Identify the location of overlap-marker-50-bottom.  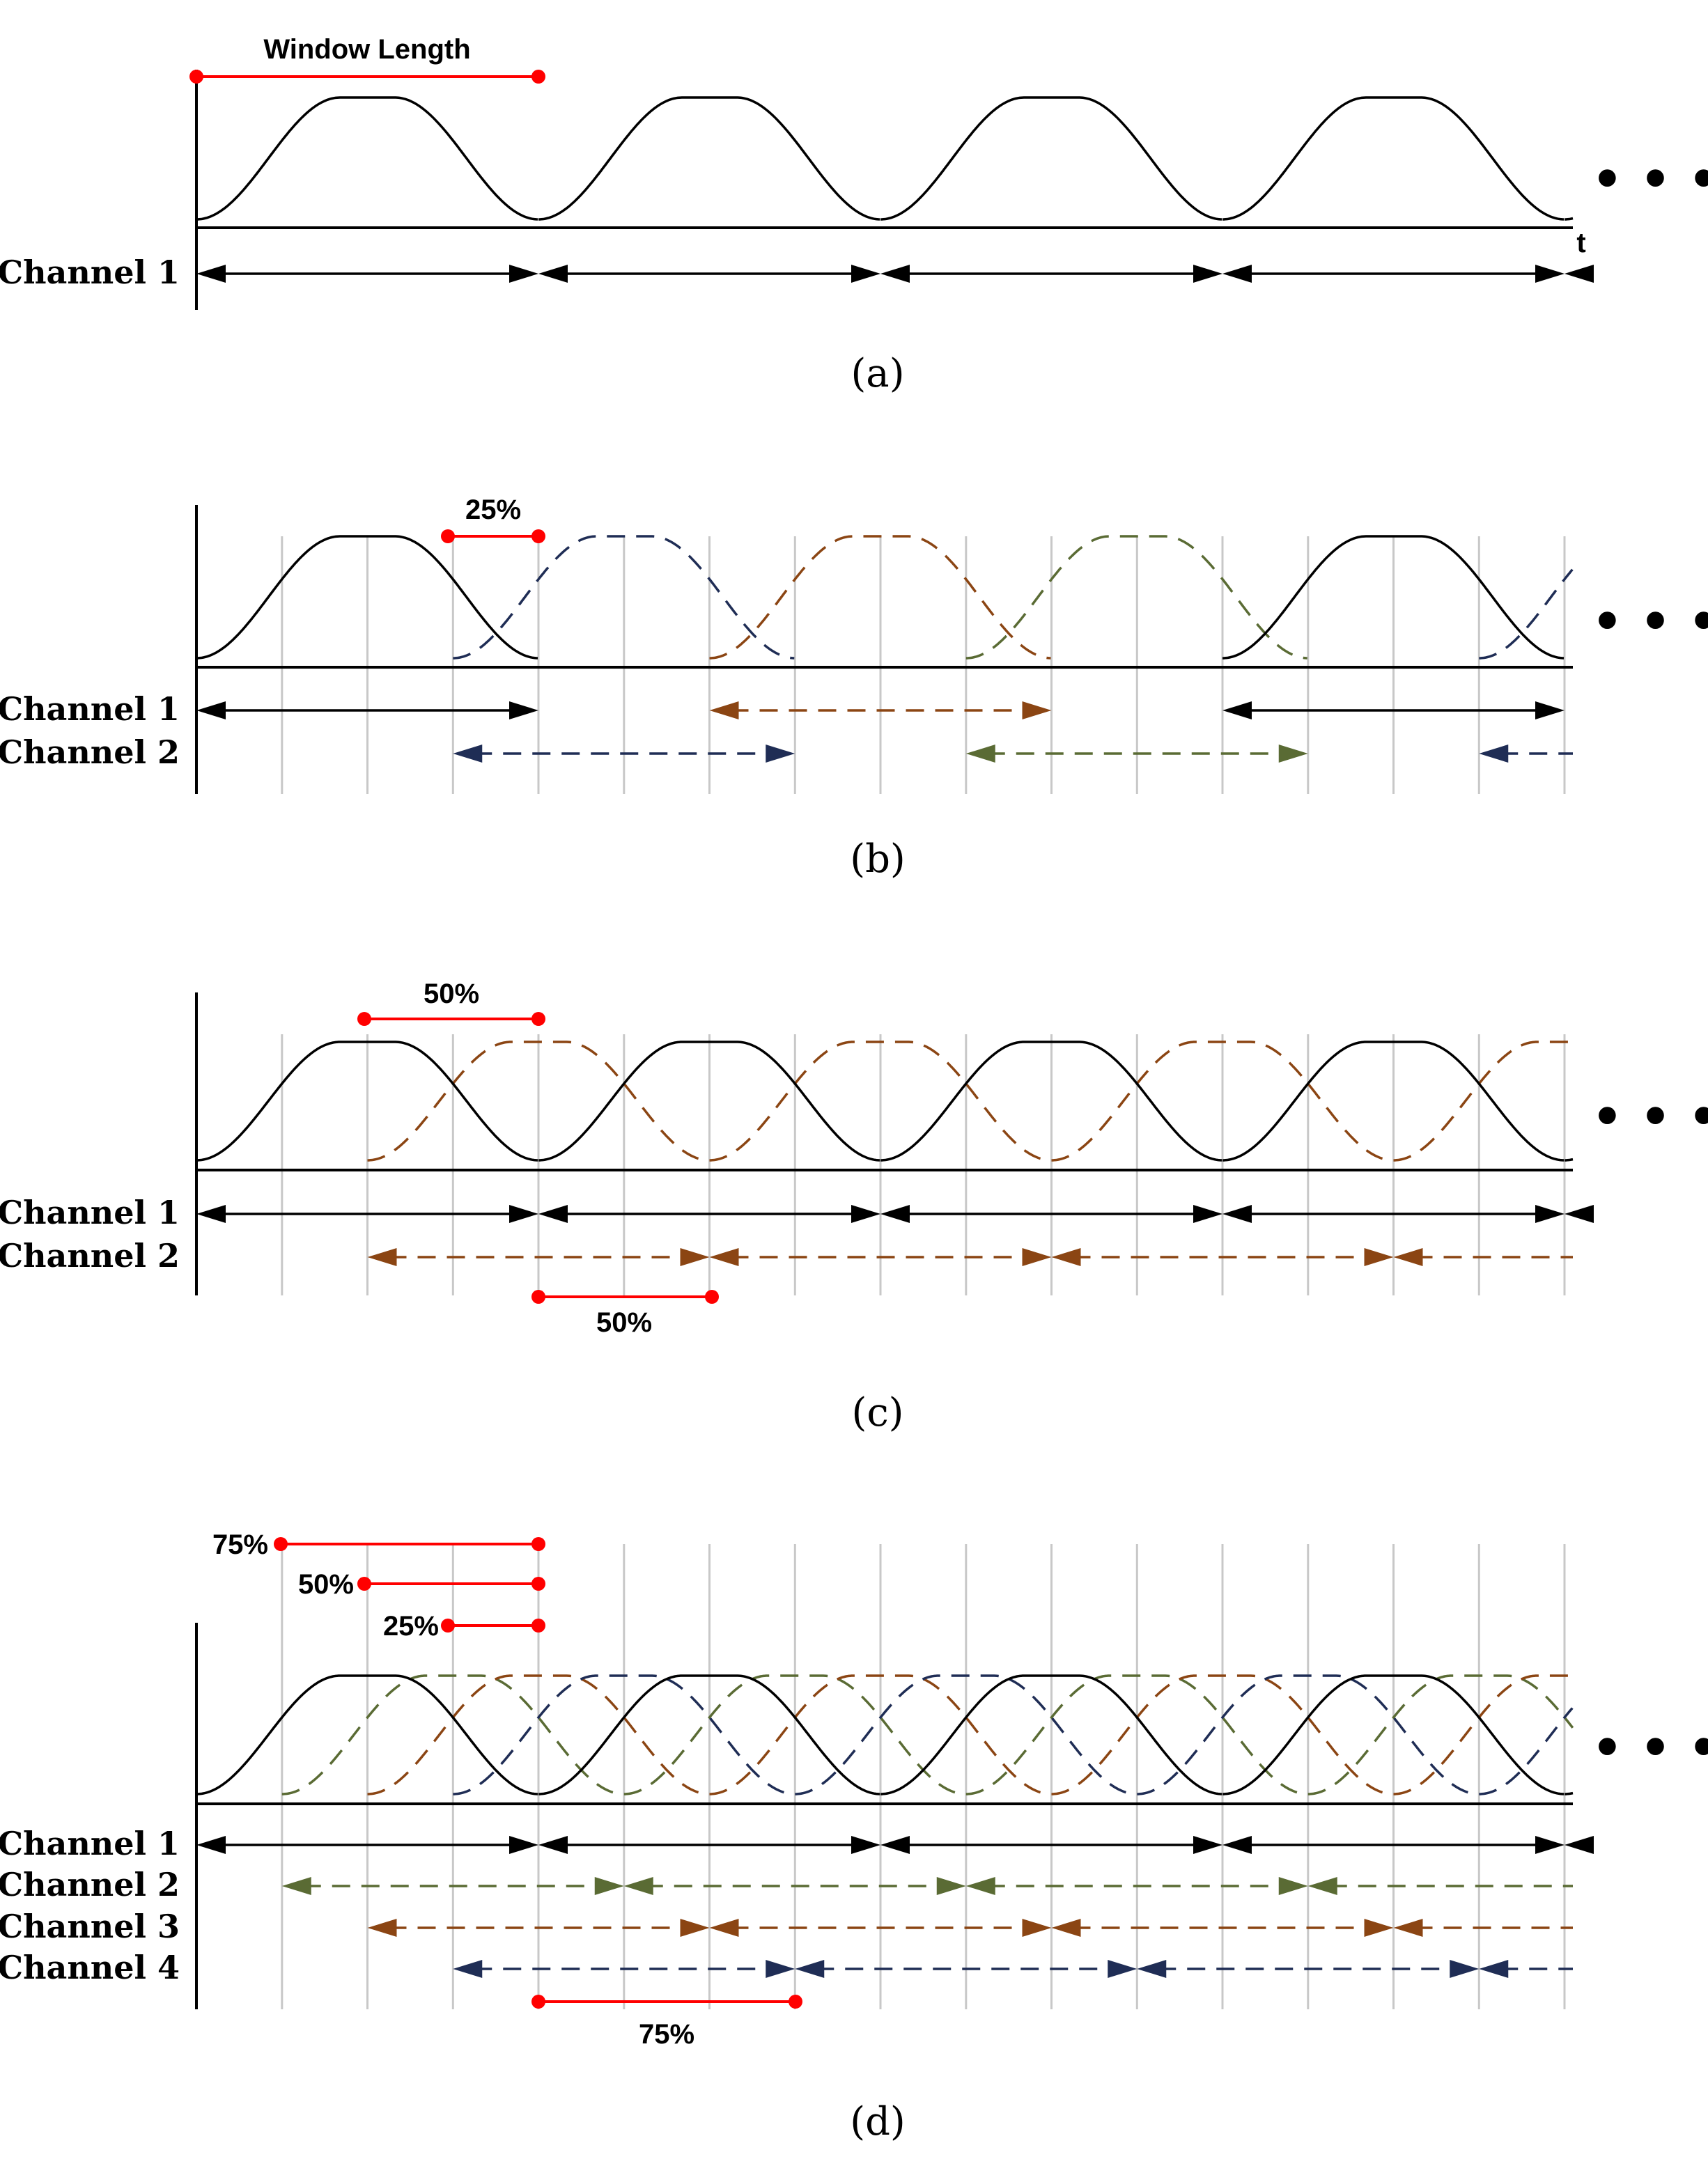
(625, 1297).